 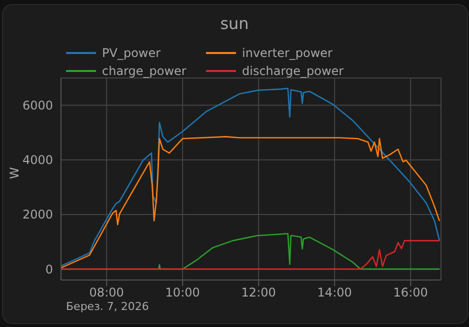 I want to click on y-tick-label: 2000, so click(x=37, y=215).